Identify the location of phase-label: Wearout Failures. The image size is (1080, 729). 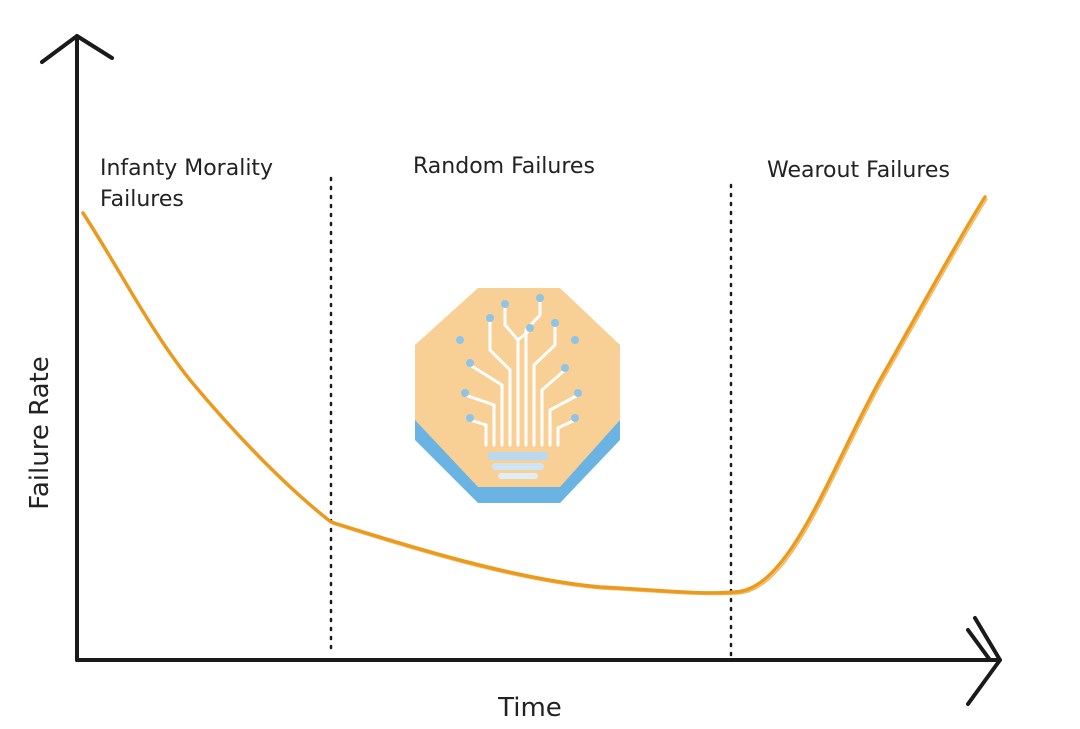
(858, 170).